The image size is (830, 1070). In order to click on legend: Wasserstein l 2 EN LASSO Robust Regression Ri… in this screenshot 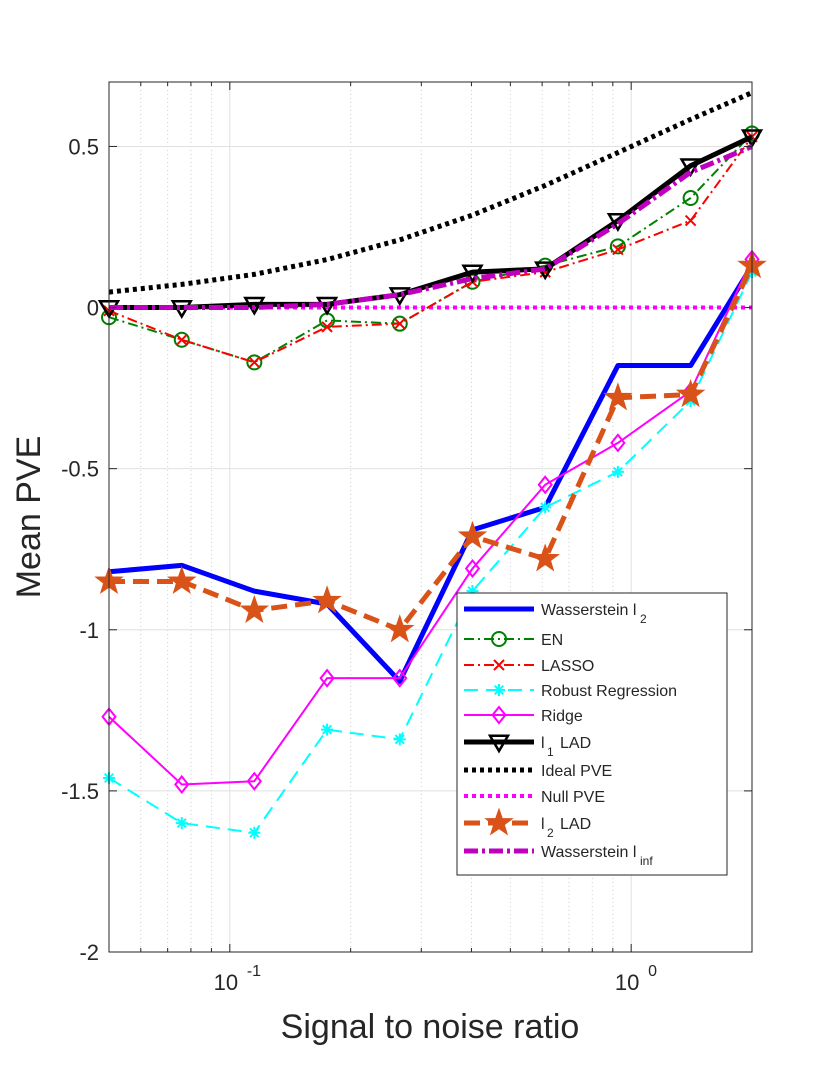, I will do `click(592, 734)`.